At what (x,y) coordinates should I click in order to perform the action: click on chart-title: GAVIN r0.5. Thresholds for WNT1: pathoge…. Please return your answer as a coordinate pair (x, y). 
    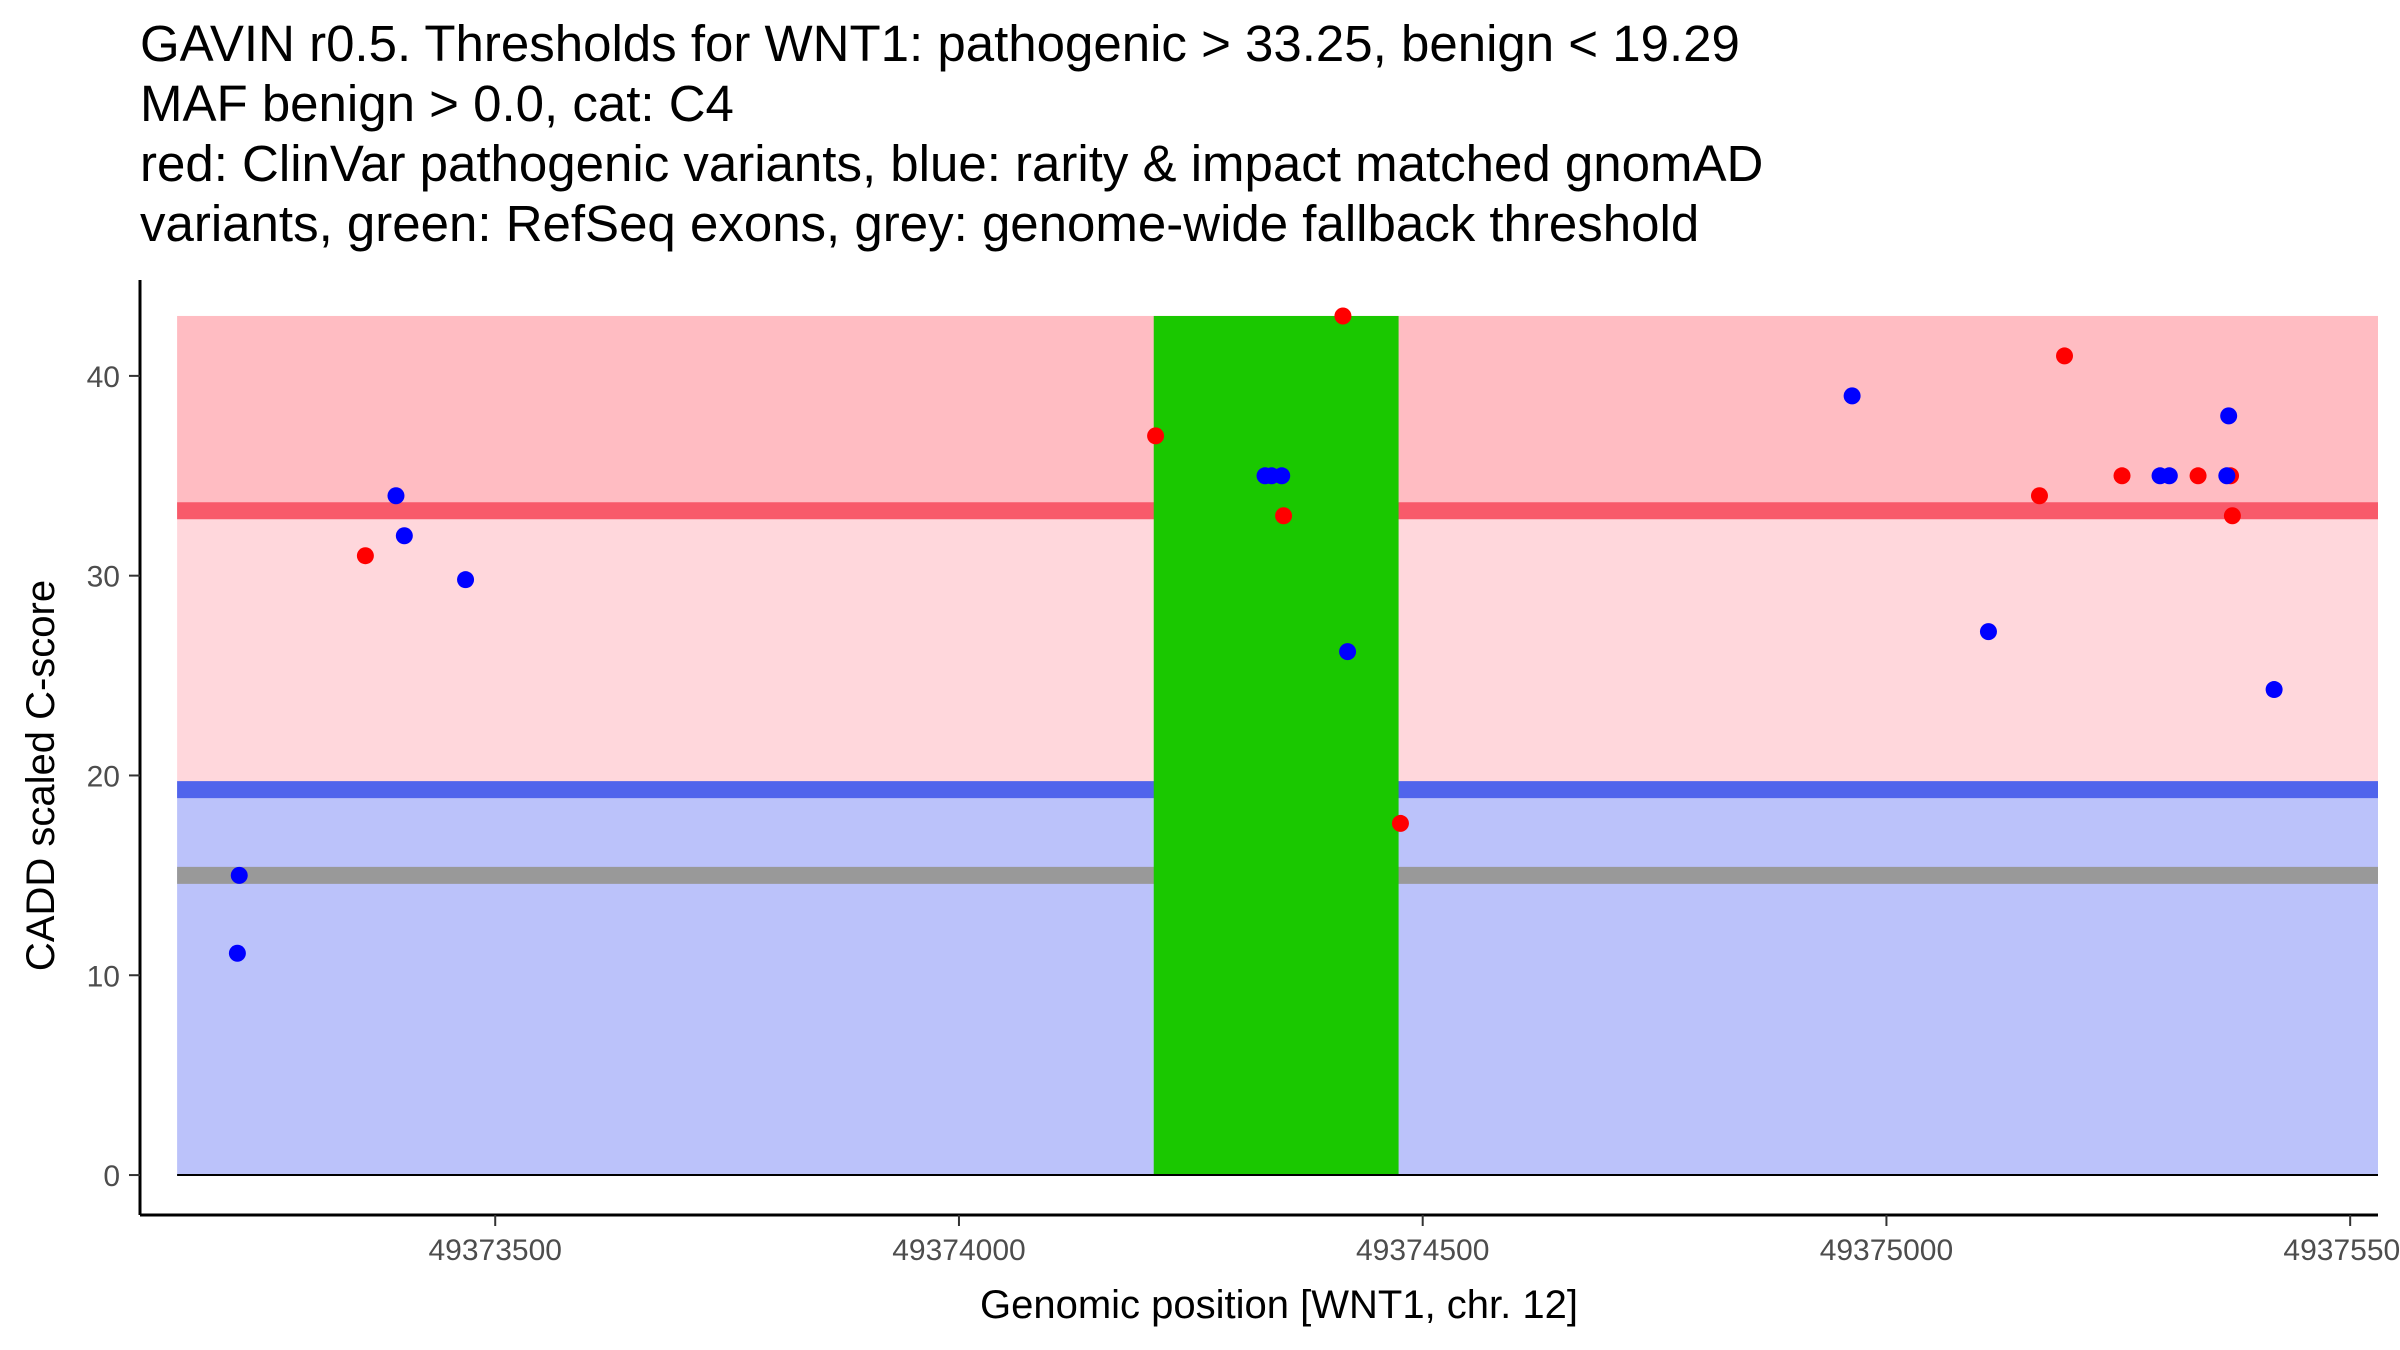
    Looking at the image, I should click on (951, 134).